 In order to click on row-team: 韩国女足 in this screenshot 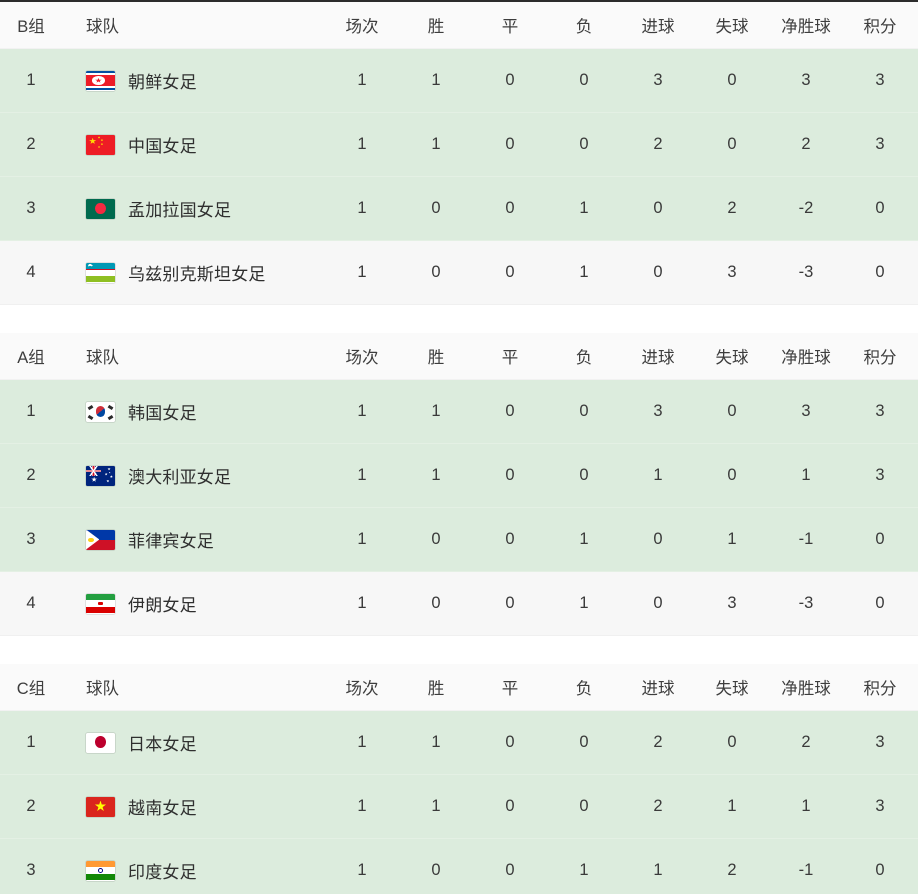, I will do `click(193, 411)`.